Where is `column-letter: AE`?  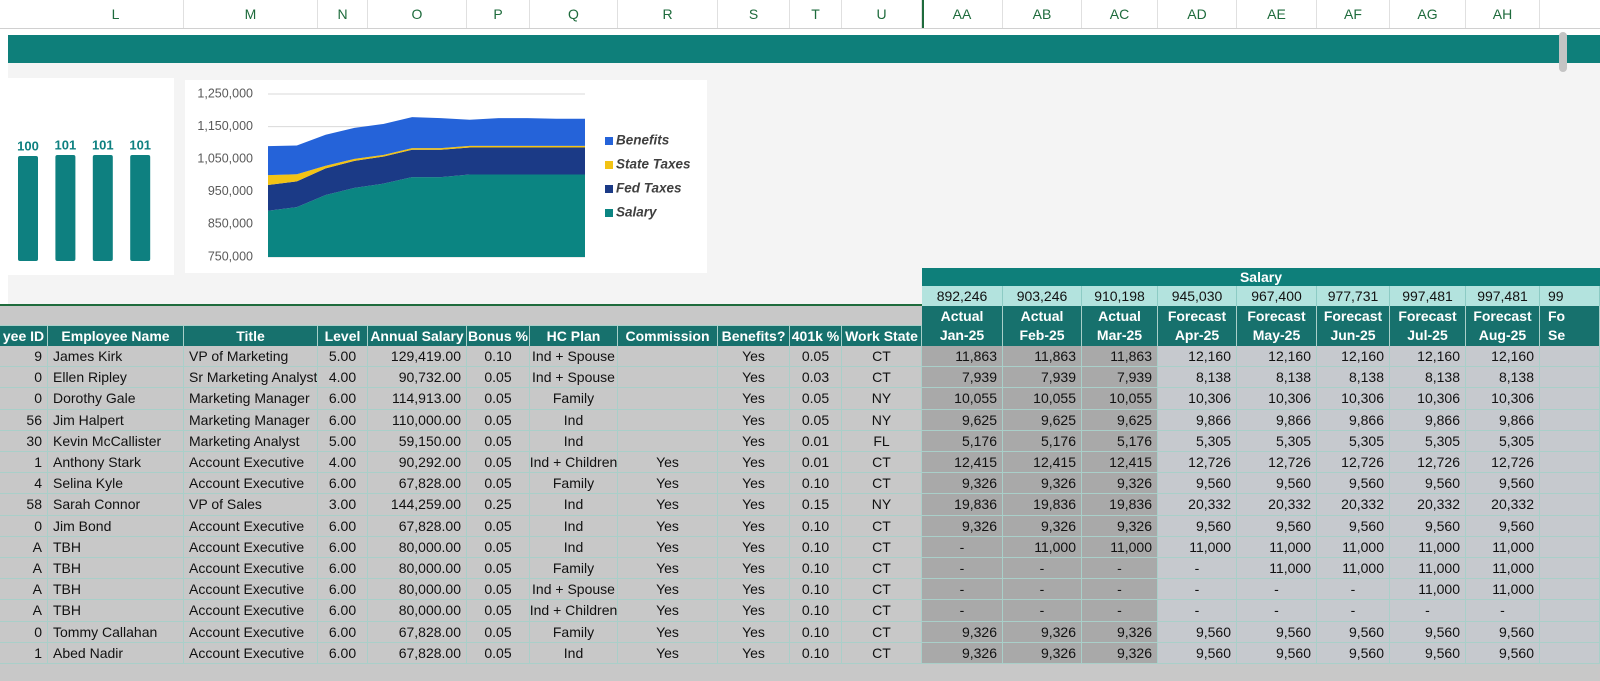 column-letter: AE is located at coordinates (1277, 14).